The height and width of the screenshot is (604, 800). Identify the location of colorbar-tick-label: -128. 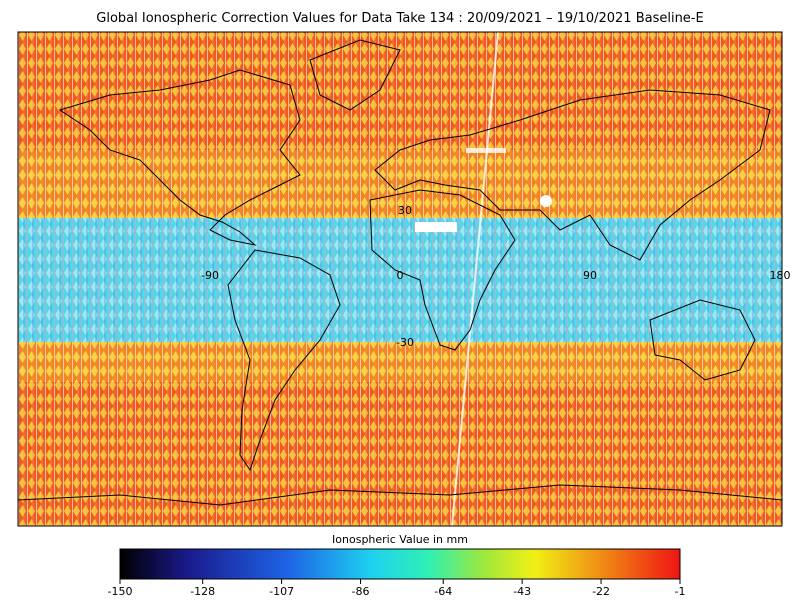
(202, 591).